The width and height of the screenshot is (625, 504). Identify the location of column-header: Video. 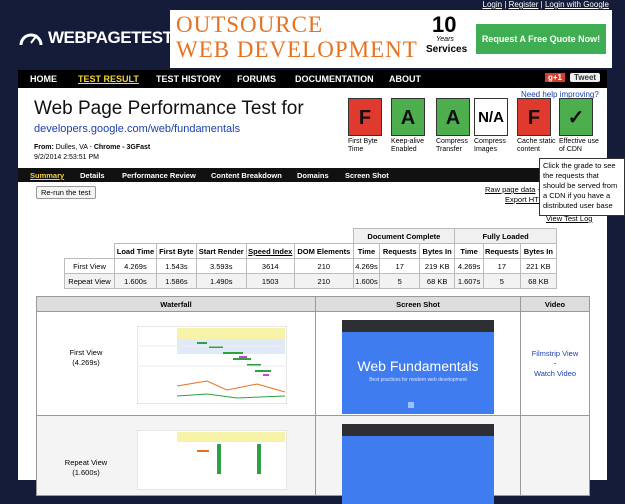
(555, 304).